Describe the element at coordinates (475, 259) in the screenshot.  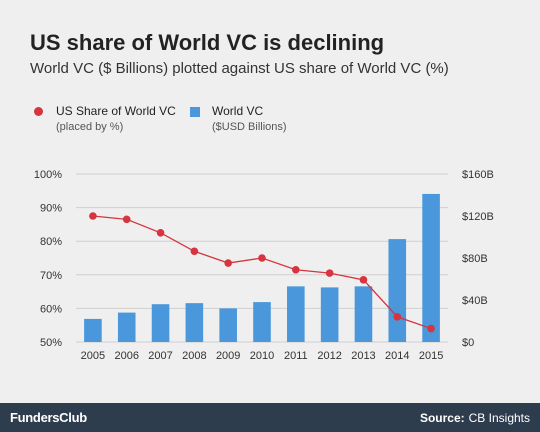
I see `y-right-tick-label: $80B` at that location.